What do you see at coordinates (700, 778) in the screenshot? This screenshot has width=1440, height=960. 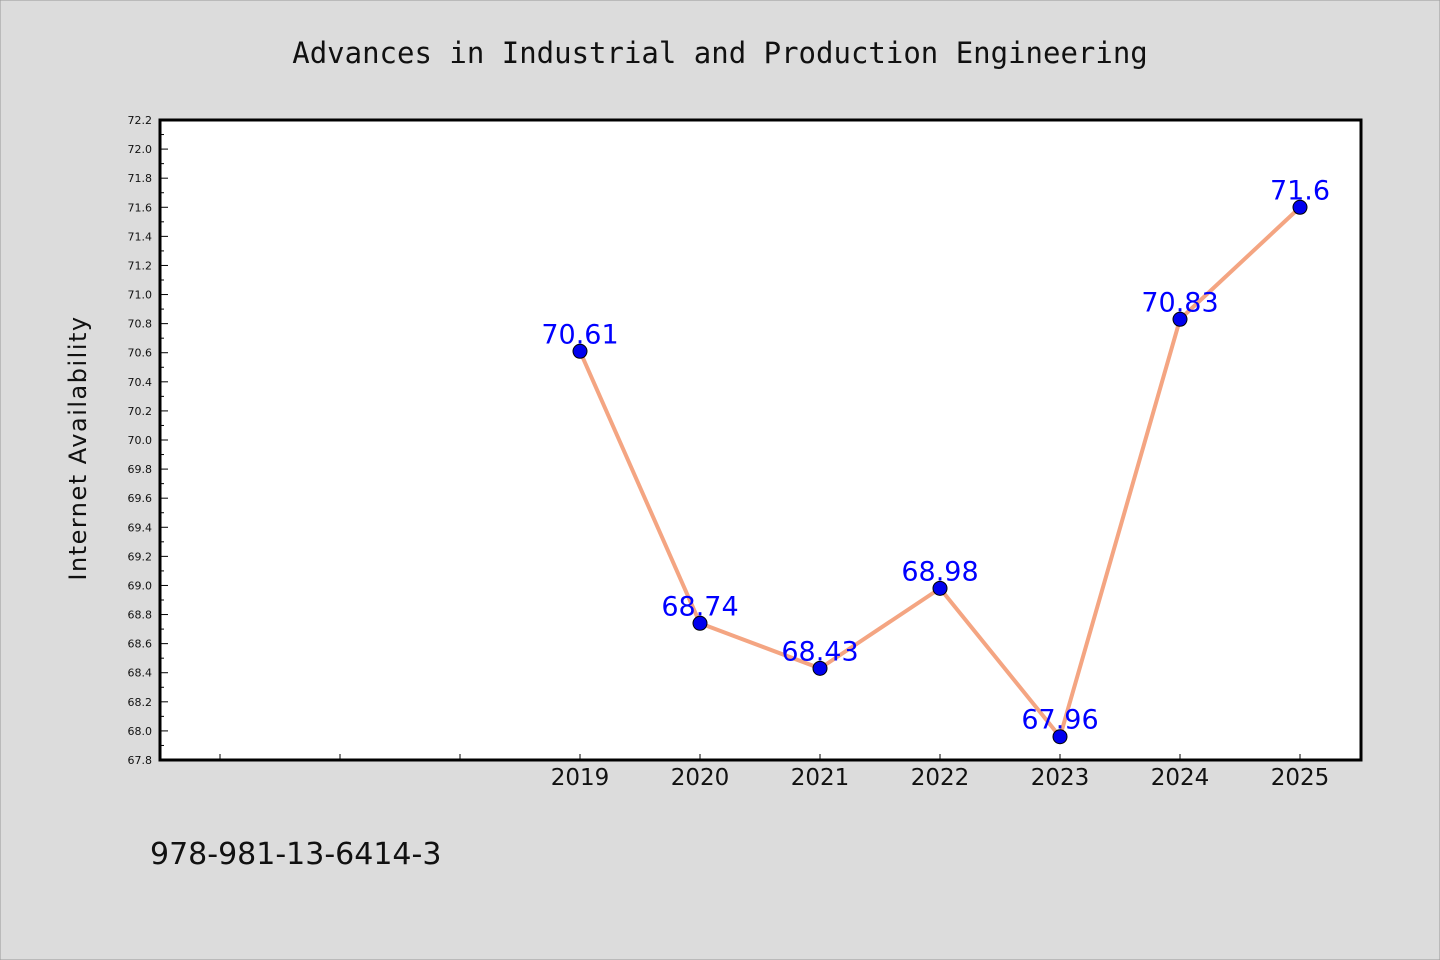 I see `x-tick-label: 2020` at bounding box center [700, 778].